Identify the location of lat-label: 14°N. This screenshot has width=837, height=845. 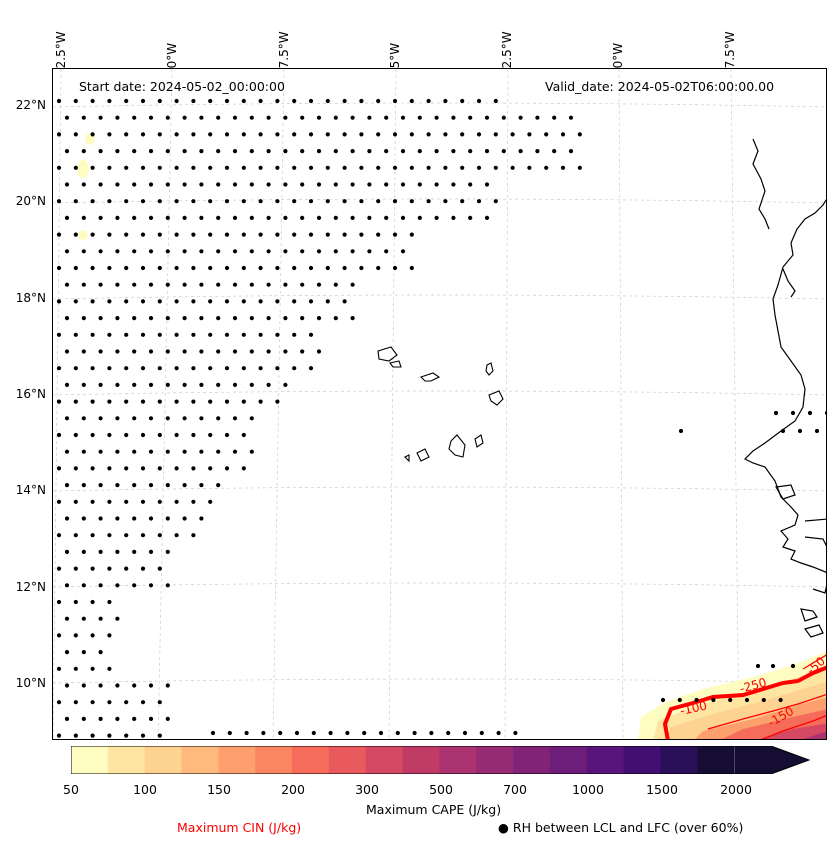
(30, 490).